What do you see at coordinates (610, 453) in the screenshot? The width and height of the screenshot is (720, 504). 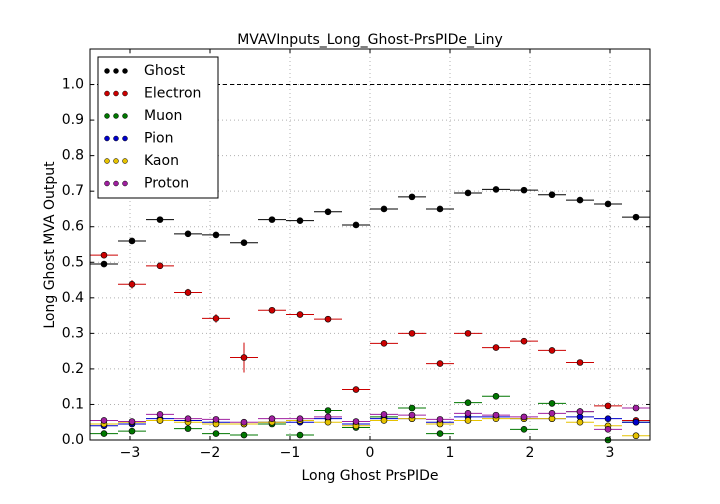 I see `x-tick-label: 3` at bounding box center [610, 453].